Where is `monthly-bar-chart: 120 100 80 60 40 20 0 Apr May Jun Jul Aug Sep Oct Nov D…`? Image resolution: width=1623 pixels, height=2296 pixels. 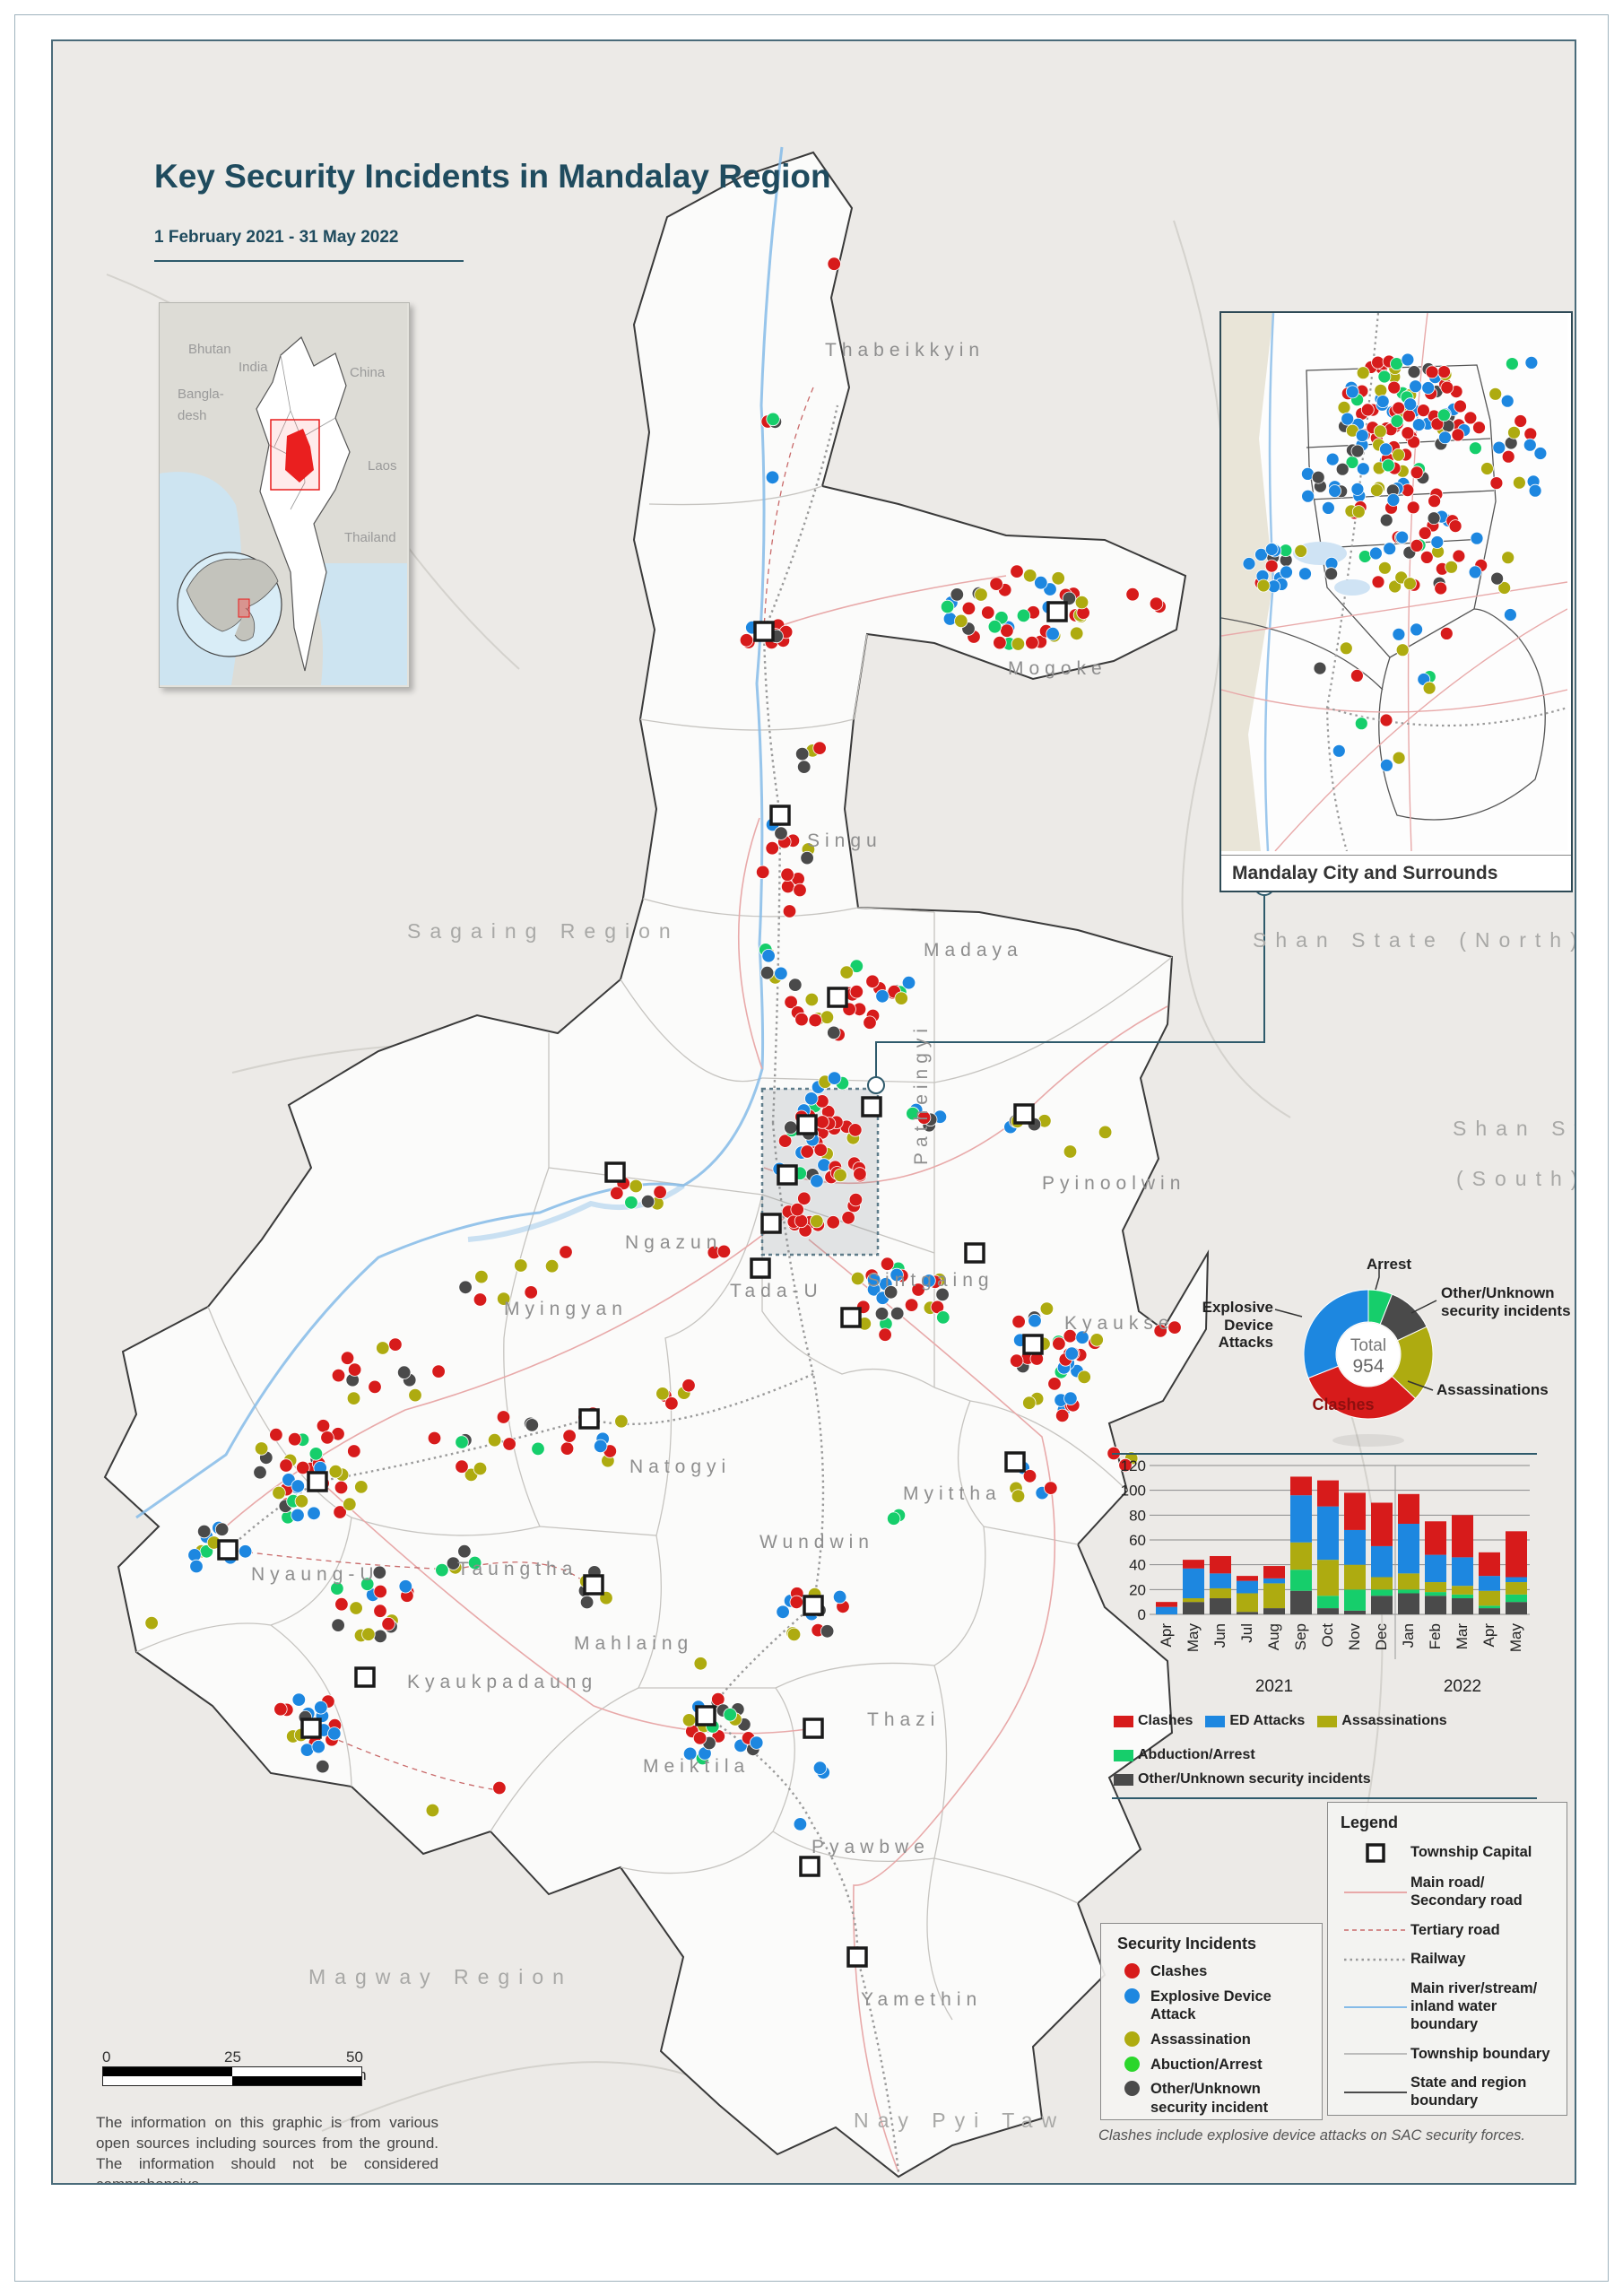 monthly-bar-chart: 120 100 80 60 40 20 0 Apr May Jun Jul Aug Sep Oct Nov D… is located at coordinates (1325, 1576).